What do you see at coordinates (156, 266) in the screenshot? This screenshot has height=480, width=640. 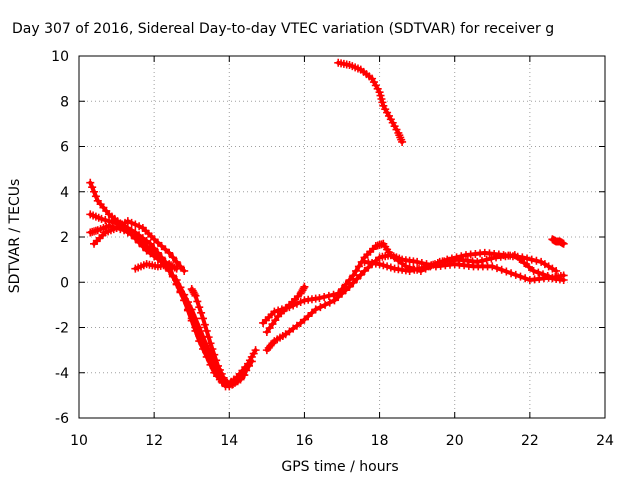 I see `series-pass-e` at bounding box center [156, 266].